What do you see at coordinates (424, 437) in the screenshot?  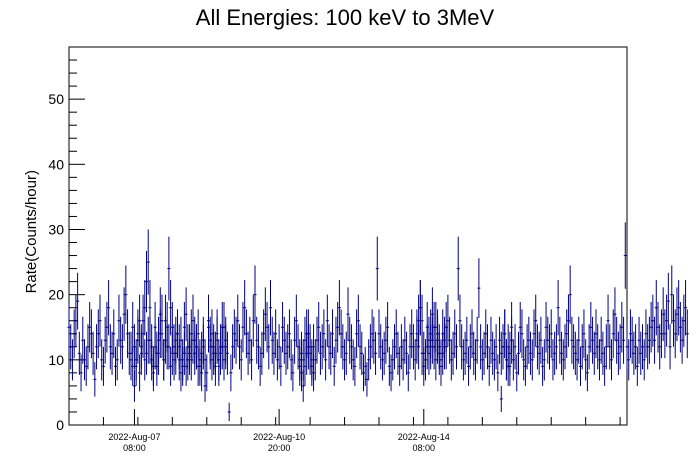 I see `x-tick-label-date: 2022-Aug-14` at bounding box center [424, 437].